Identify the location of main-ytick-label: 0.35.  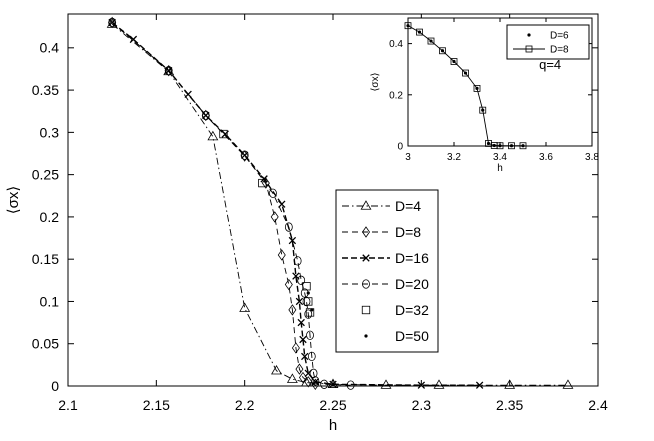
(45, 90).